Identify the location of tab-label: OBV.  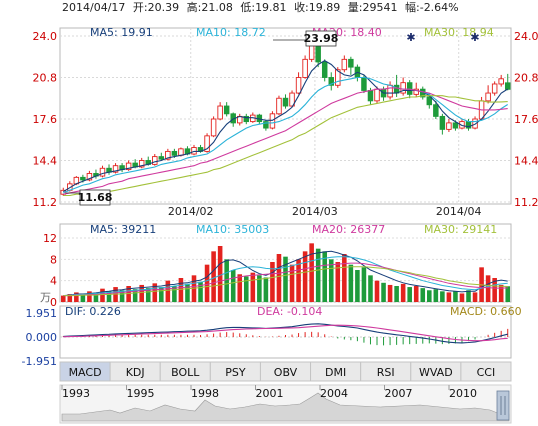
(286, 372).